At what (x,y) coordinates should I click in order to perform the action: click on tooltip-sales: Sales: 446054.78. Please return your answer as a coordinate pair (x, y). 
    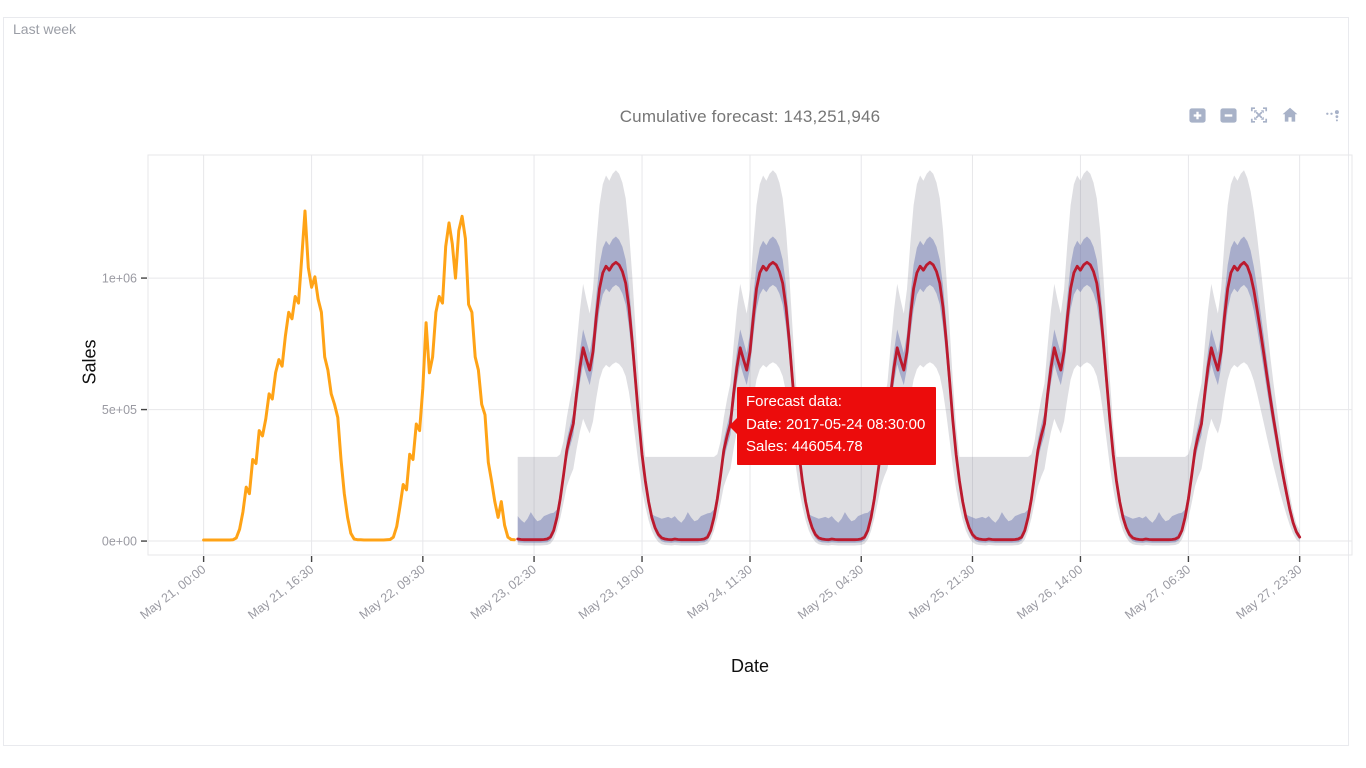
    Looking at the image, I should click on (804, 446).